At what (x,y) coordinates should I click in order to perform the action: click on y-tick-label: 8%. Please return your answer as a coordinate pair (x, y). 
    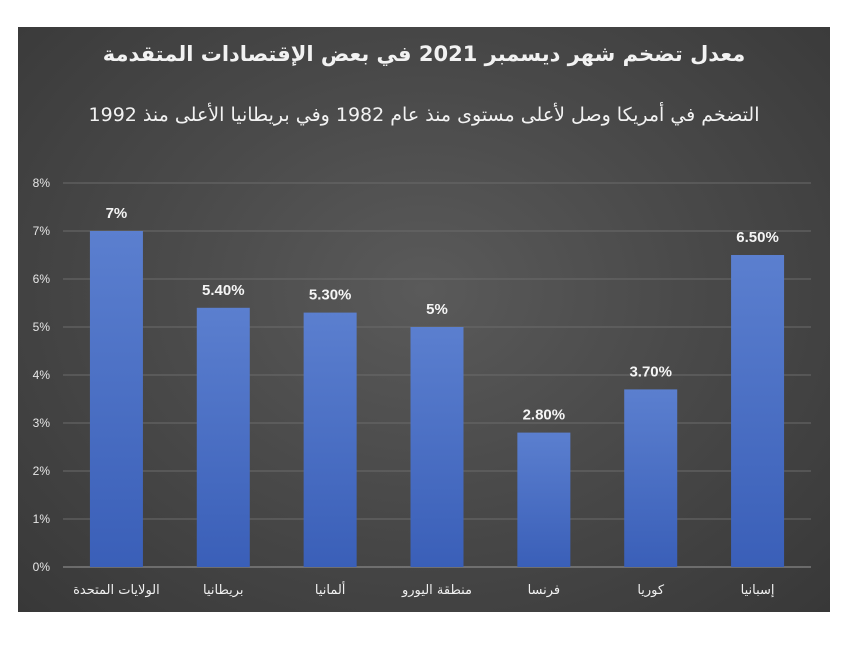
    Looking at the image, I should click on (42, 183).